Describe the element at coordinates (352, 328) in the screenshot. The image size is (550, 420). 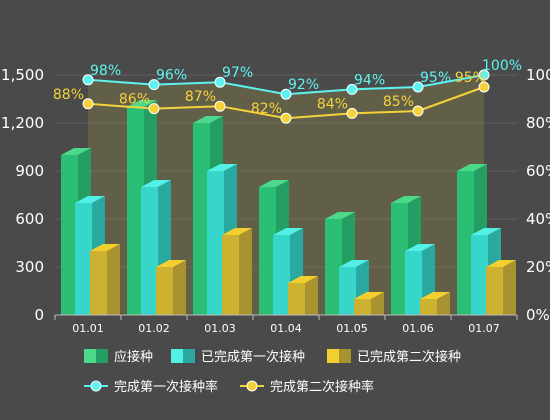
I see `x-tick-label: 01.05` at that location.